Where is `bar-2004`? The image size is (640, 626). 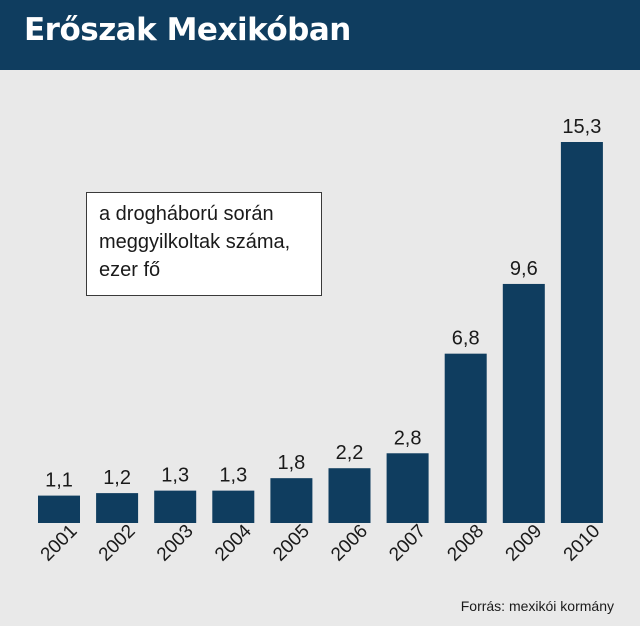
bar-2004 is located at coordinates (233, 506).